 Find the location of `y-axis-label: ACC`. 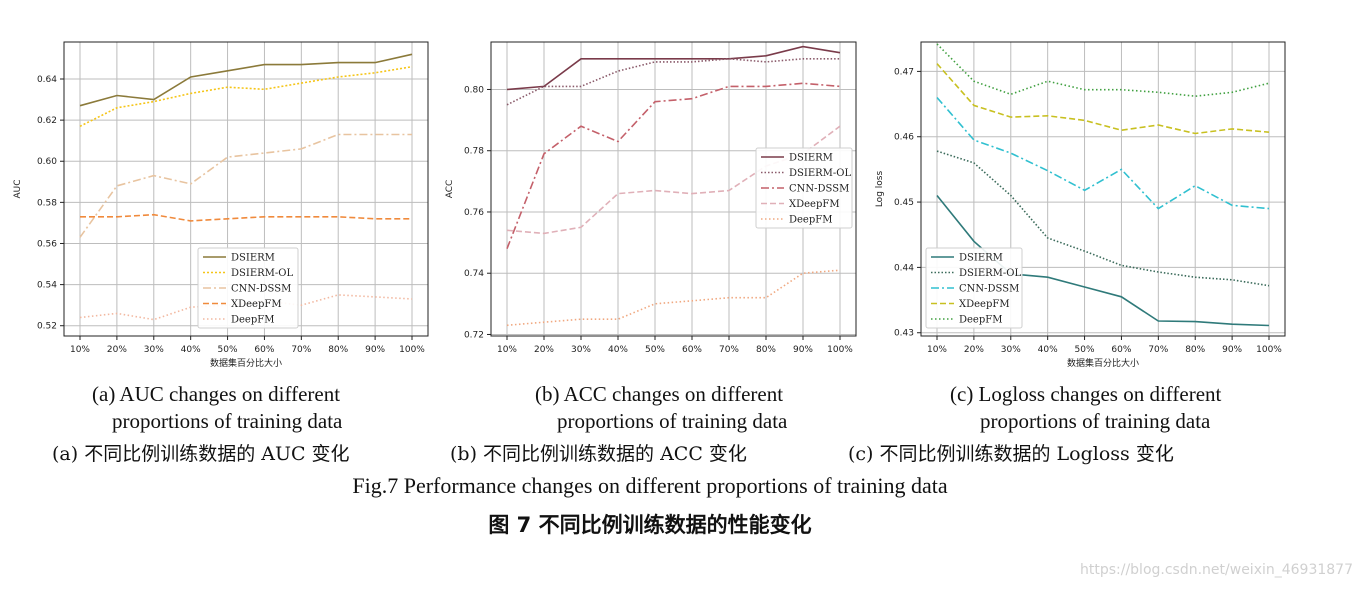

y-axis-label: ACC is located at coordinates (450, 189).